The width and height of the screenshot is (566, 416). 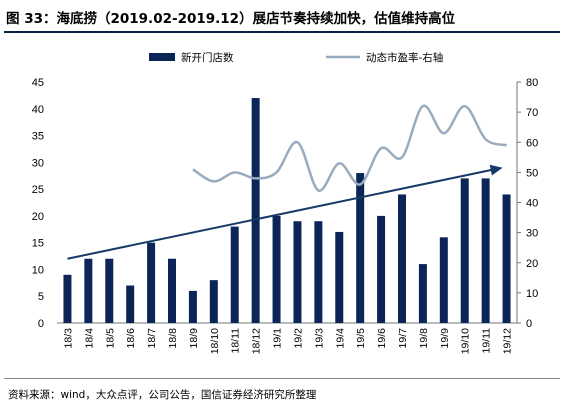 I want to click on x-tick-label: 18/11, so click(x=236, y=341).